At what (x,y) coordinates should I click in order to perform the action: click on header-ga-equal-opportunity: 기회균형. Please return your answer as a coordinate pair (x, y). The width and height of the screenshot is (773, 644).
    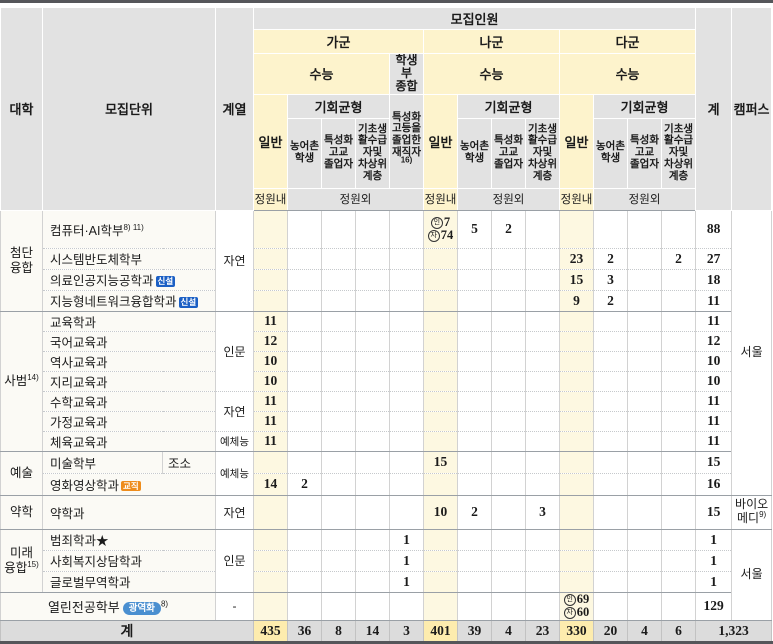
    Looking at the image, I should click on (338, 106).